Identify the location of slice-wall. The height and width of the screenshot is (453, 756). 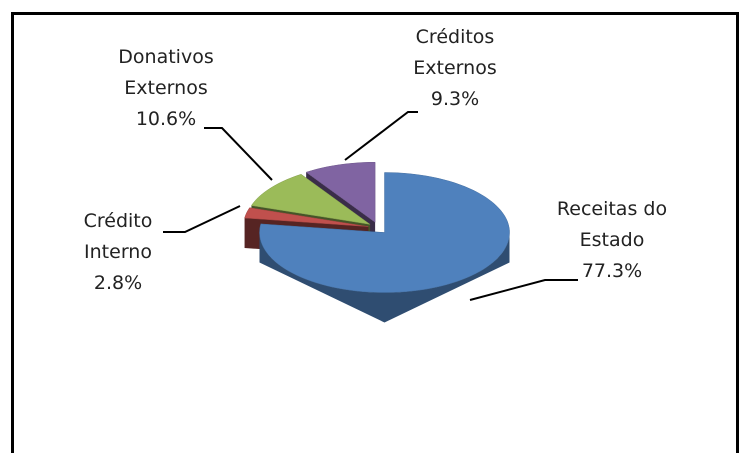
(384, 277).